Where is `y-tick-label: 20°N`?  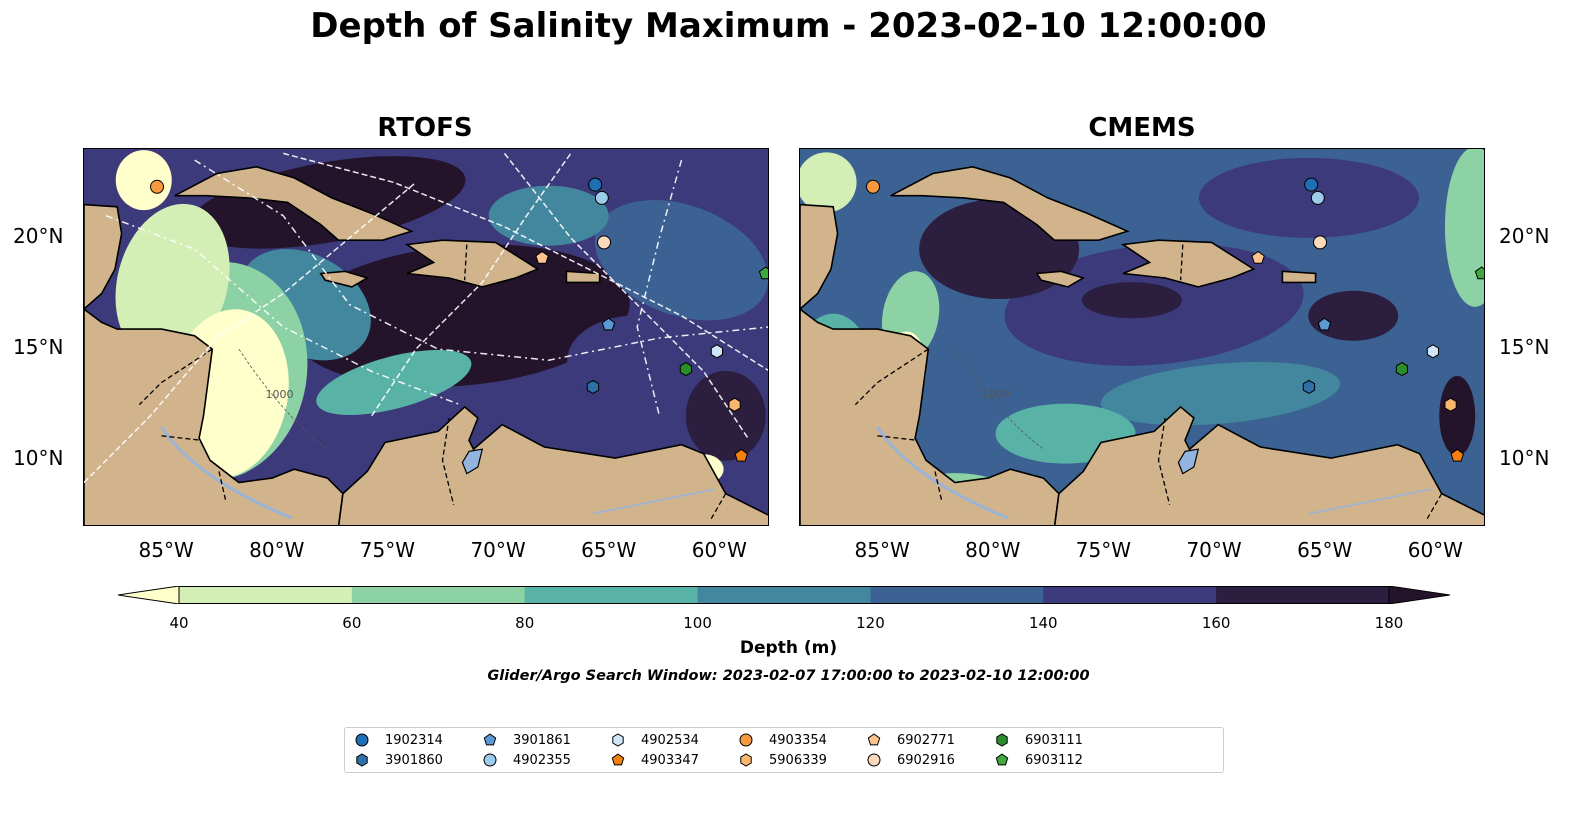 y-tick-label: 20°N is located at coordinates (38, 235).